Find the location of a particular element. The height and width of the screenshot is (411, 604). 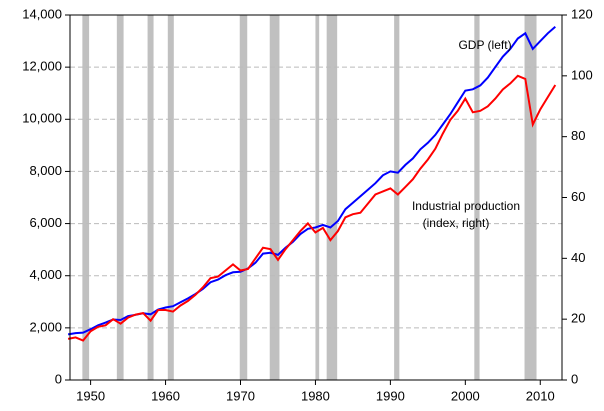

y2-tick-label: 40 is located at coordinates (578, 257).